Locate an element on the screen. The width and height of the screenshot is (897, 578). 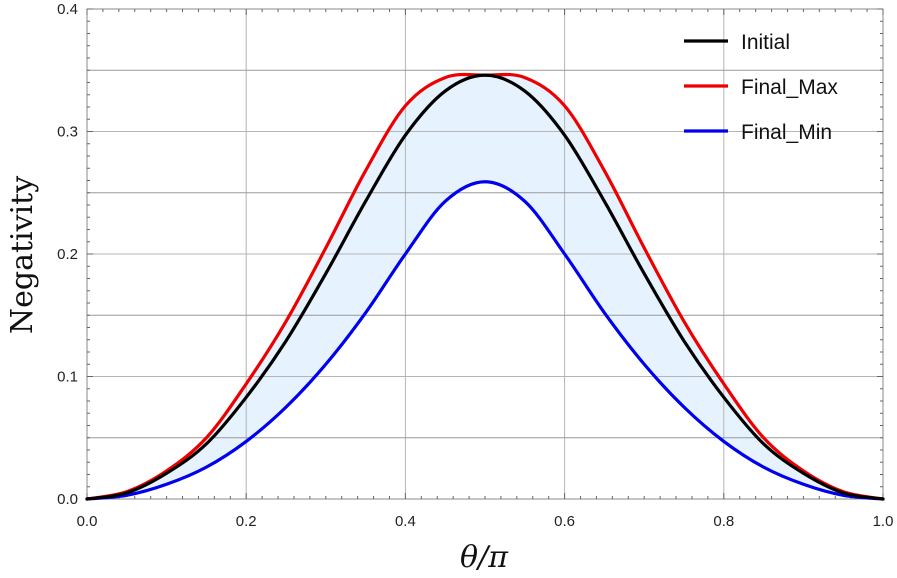
x-tick-label: 0.6 is located at coordinates (564, 521).